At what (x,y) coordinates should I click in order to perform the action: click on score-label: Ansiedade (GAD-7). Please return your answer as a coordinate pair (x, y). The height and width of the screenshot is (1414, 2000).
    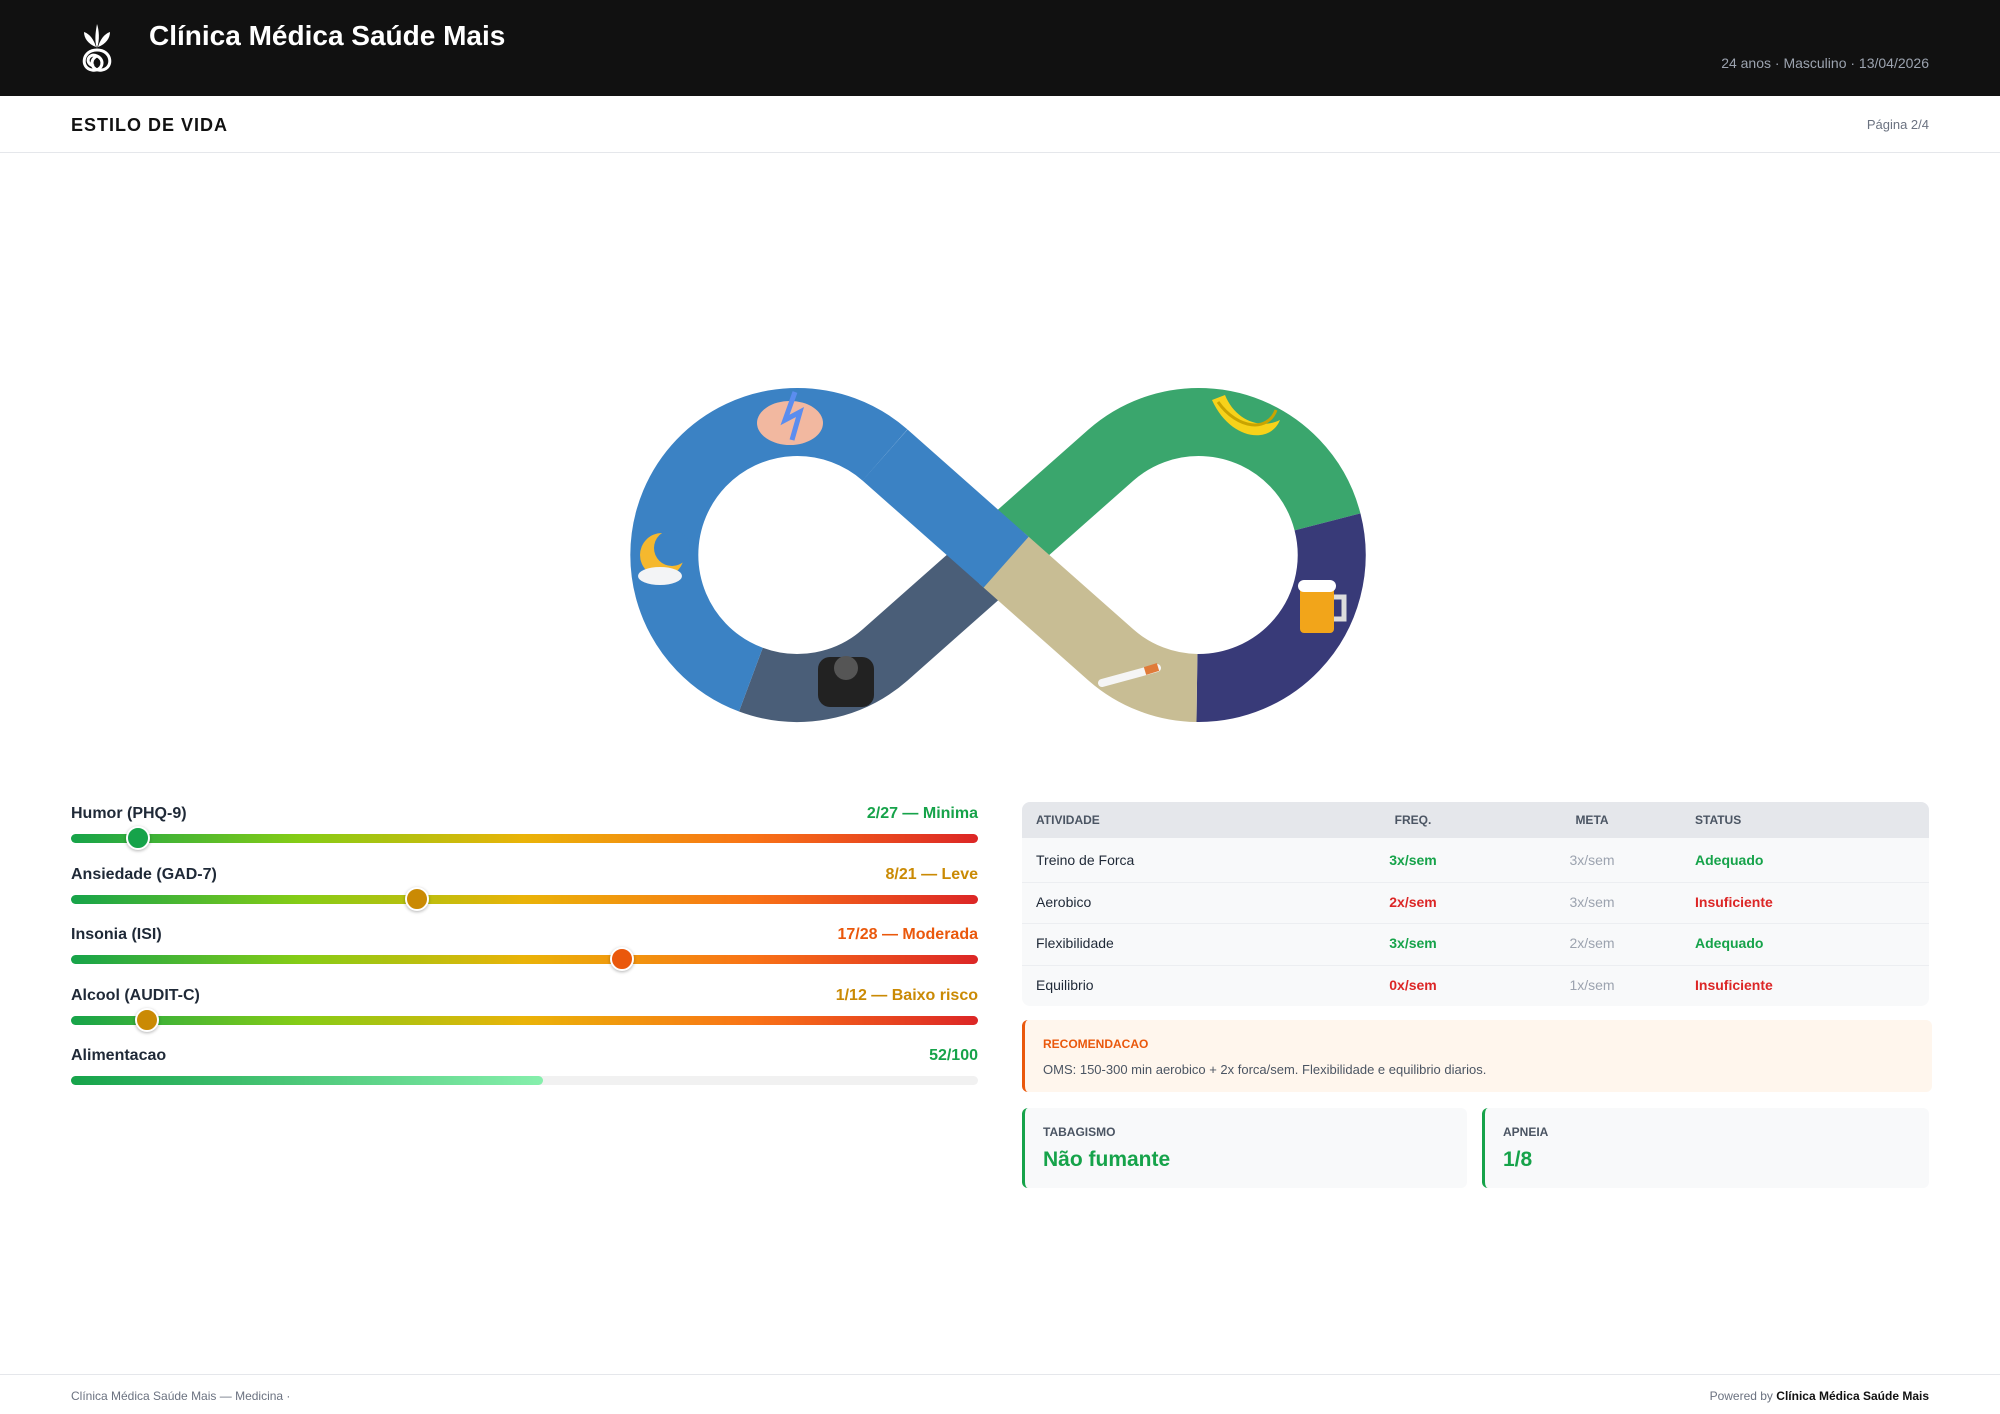
    Looking at the image, I should click on (144, 874).